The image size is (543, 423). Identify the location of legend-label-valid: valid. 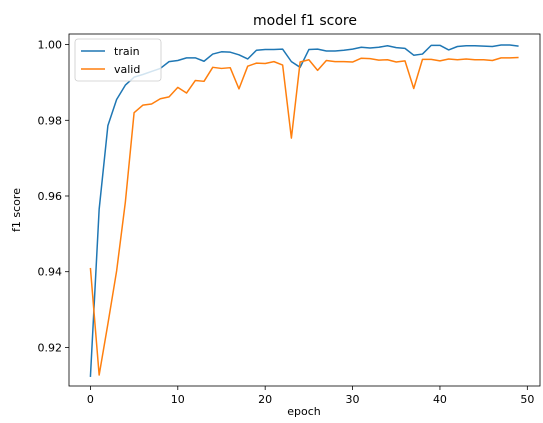
(127, 69).